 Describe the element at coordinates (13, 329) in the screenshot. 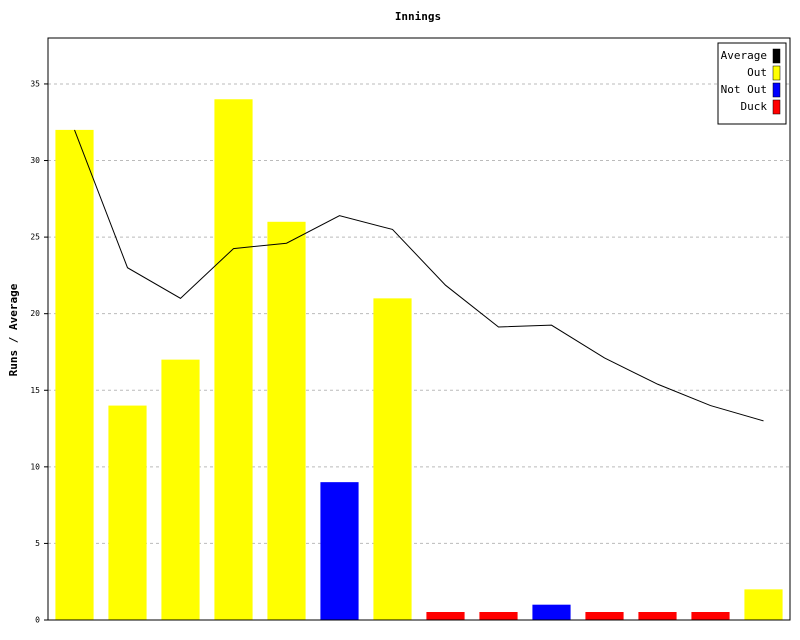

I see `y-axis-label: Runs / Average` at that location.